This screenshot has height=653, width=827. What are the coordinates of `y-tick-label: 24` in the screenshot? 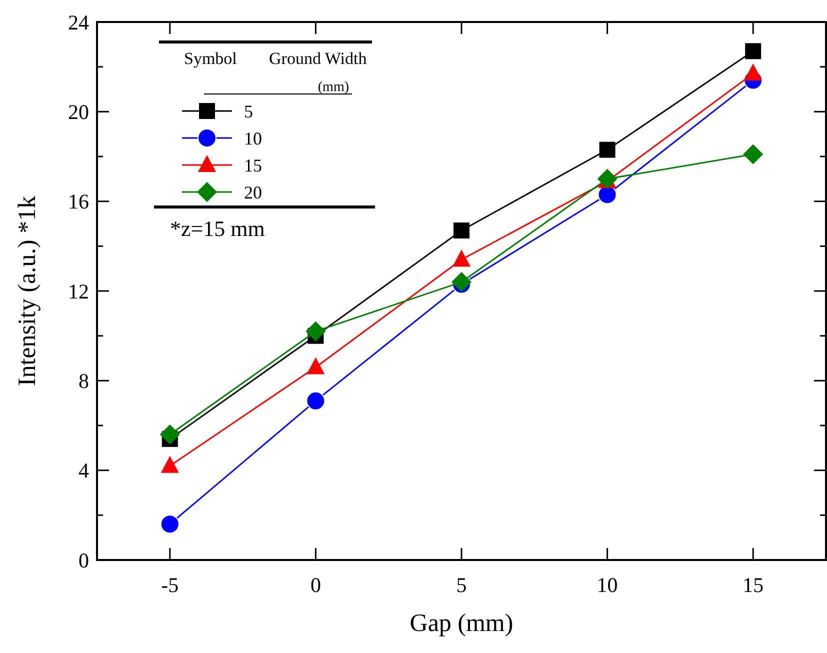 It's located at (79, 22).